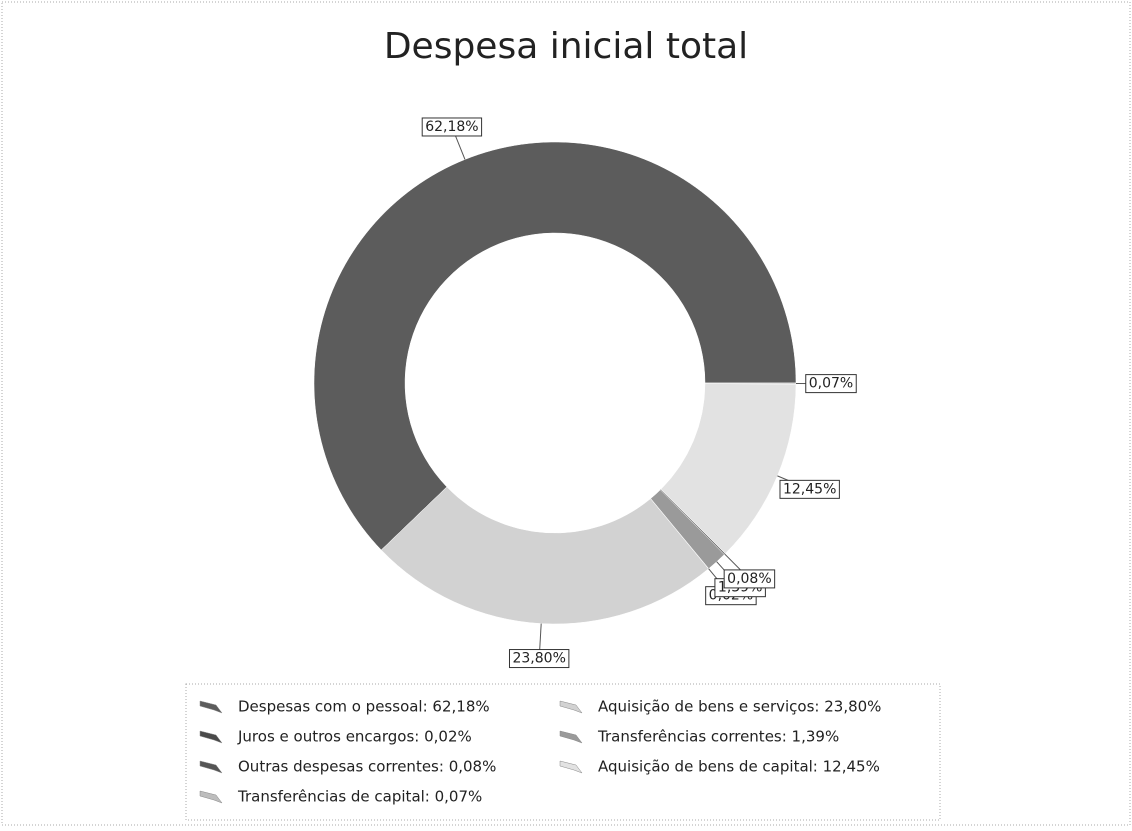  Describe the element at coordinates (750, 383) in the screenshot. I see `donut-slice` at that location.